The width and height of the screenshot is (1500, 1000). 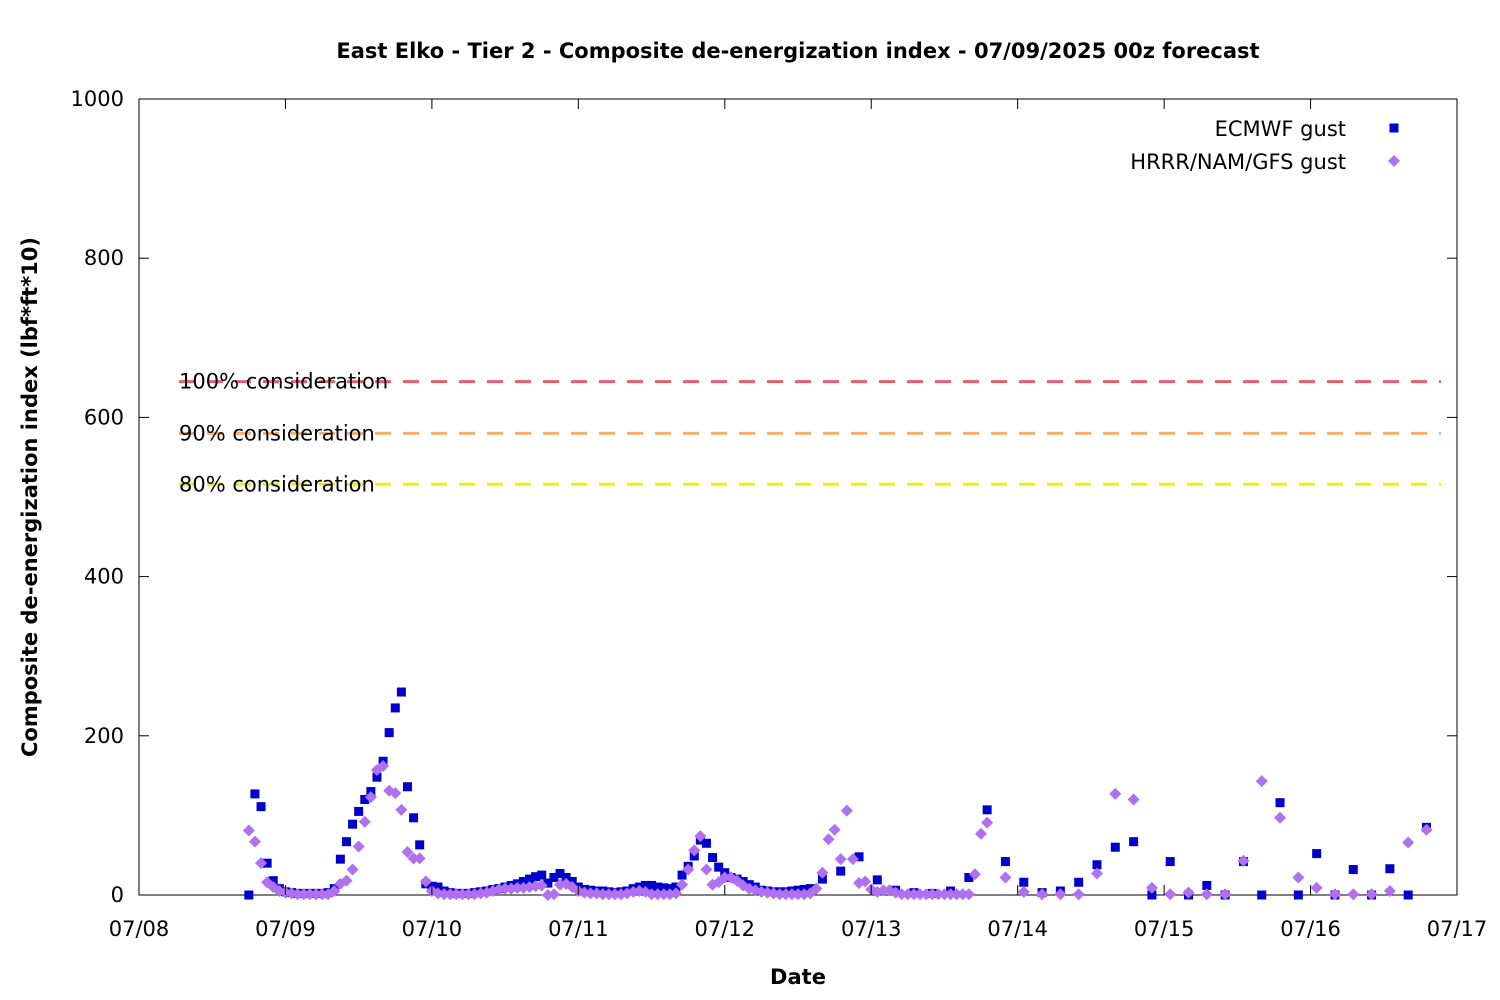 What do you see at coordinates (1310, 929) in the screenshot?
I see `x-tick-label: 07/16` at bounding box center [1310, 929].